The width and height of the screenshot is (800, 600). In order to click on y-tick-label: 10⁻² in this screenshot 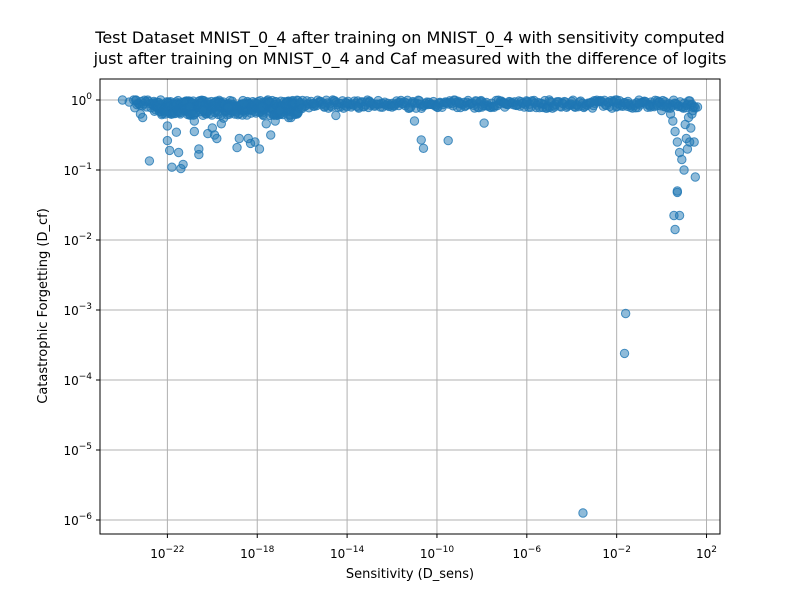, I will do `click(77, 240)`.